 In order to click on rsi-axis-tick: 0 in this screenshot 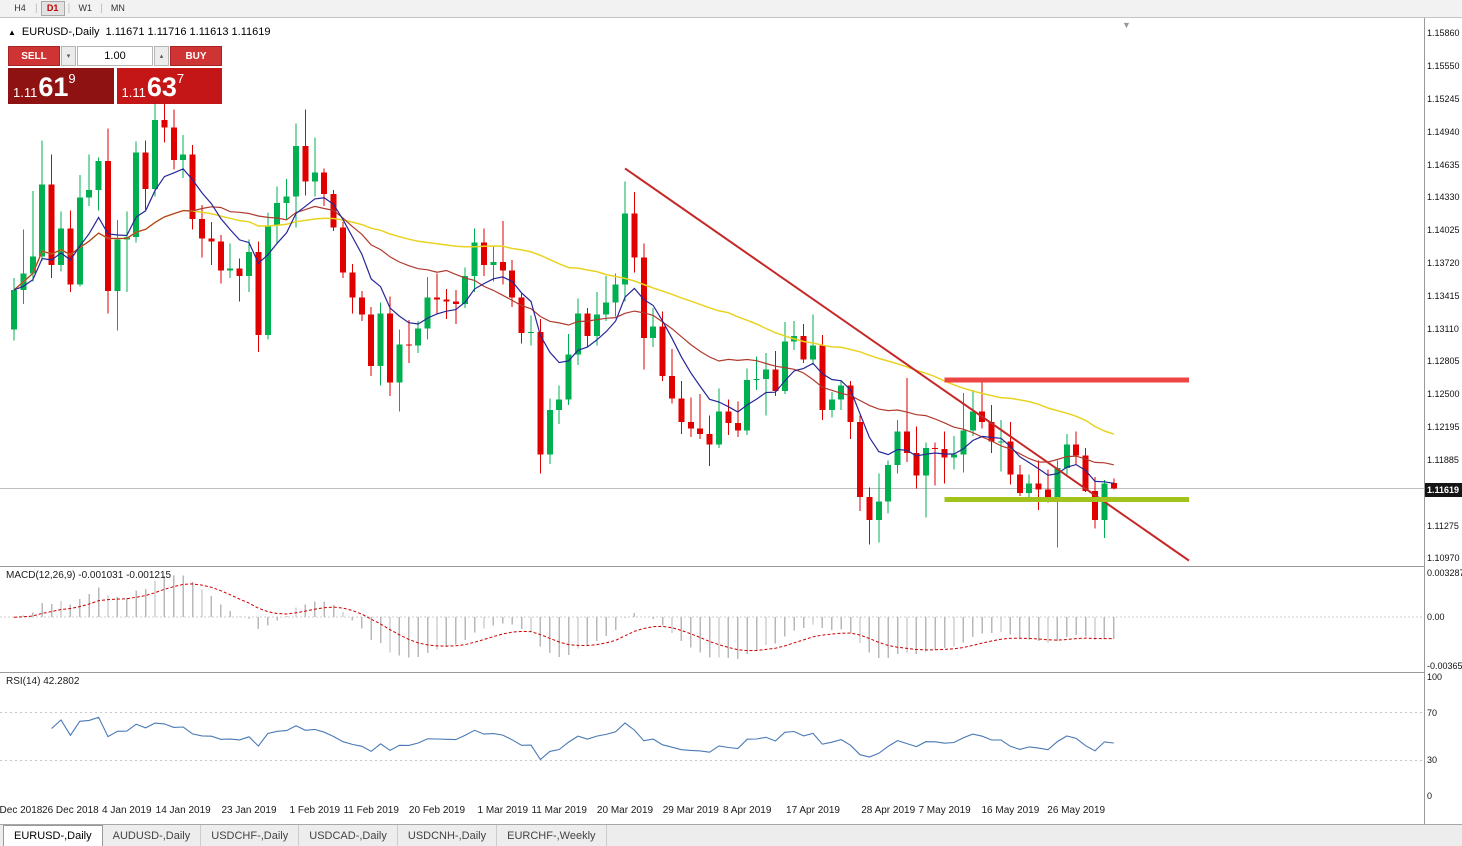, I will do `click(1430, 796)`.